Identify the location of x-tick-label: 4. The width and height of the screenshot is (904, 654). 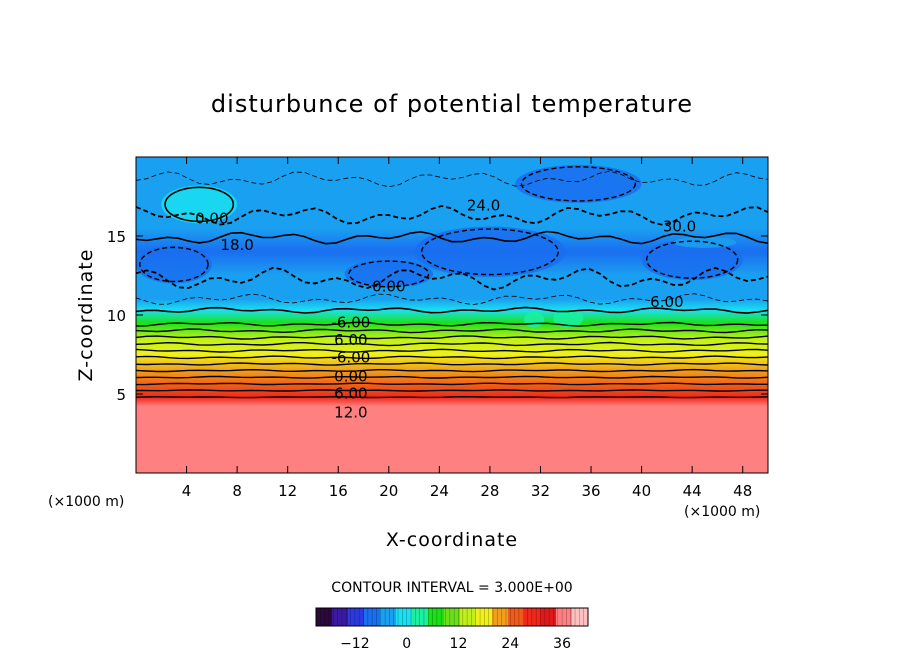
(187, 491).